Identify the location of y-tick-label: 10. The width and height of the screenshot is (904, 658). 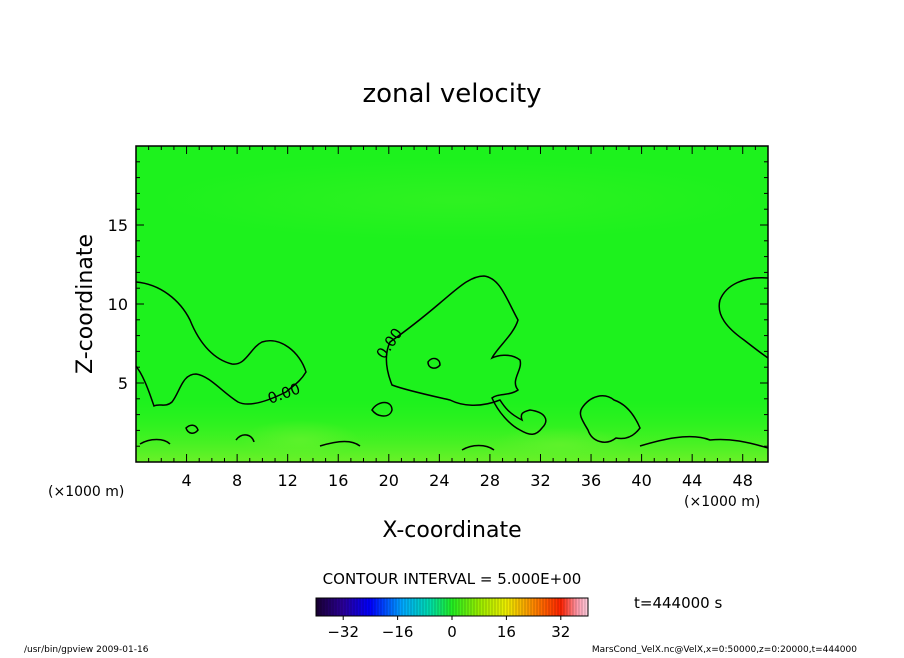
(118, 304).